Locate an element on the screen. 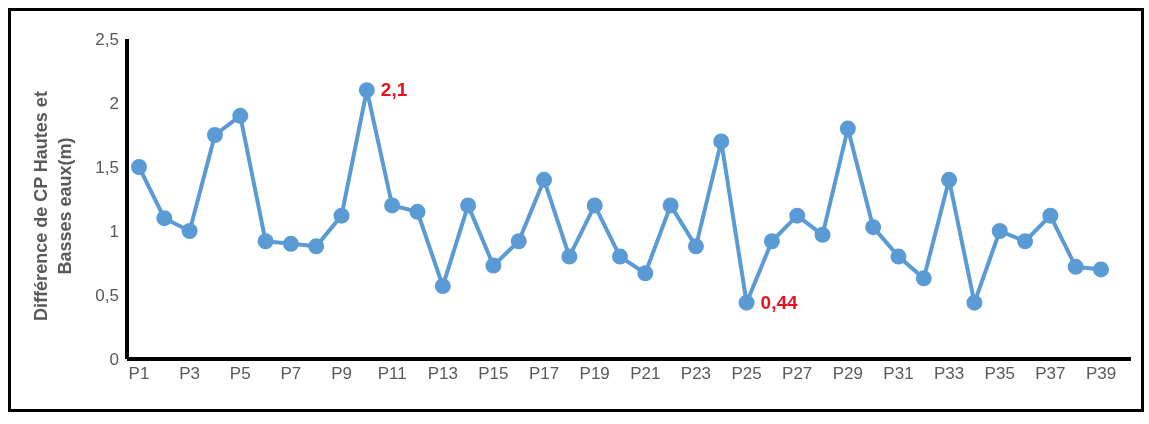 The height and width of the screenshot is (424, 1149). x-tick-label: P29 is located at coordinates (847, 374).